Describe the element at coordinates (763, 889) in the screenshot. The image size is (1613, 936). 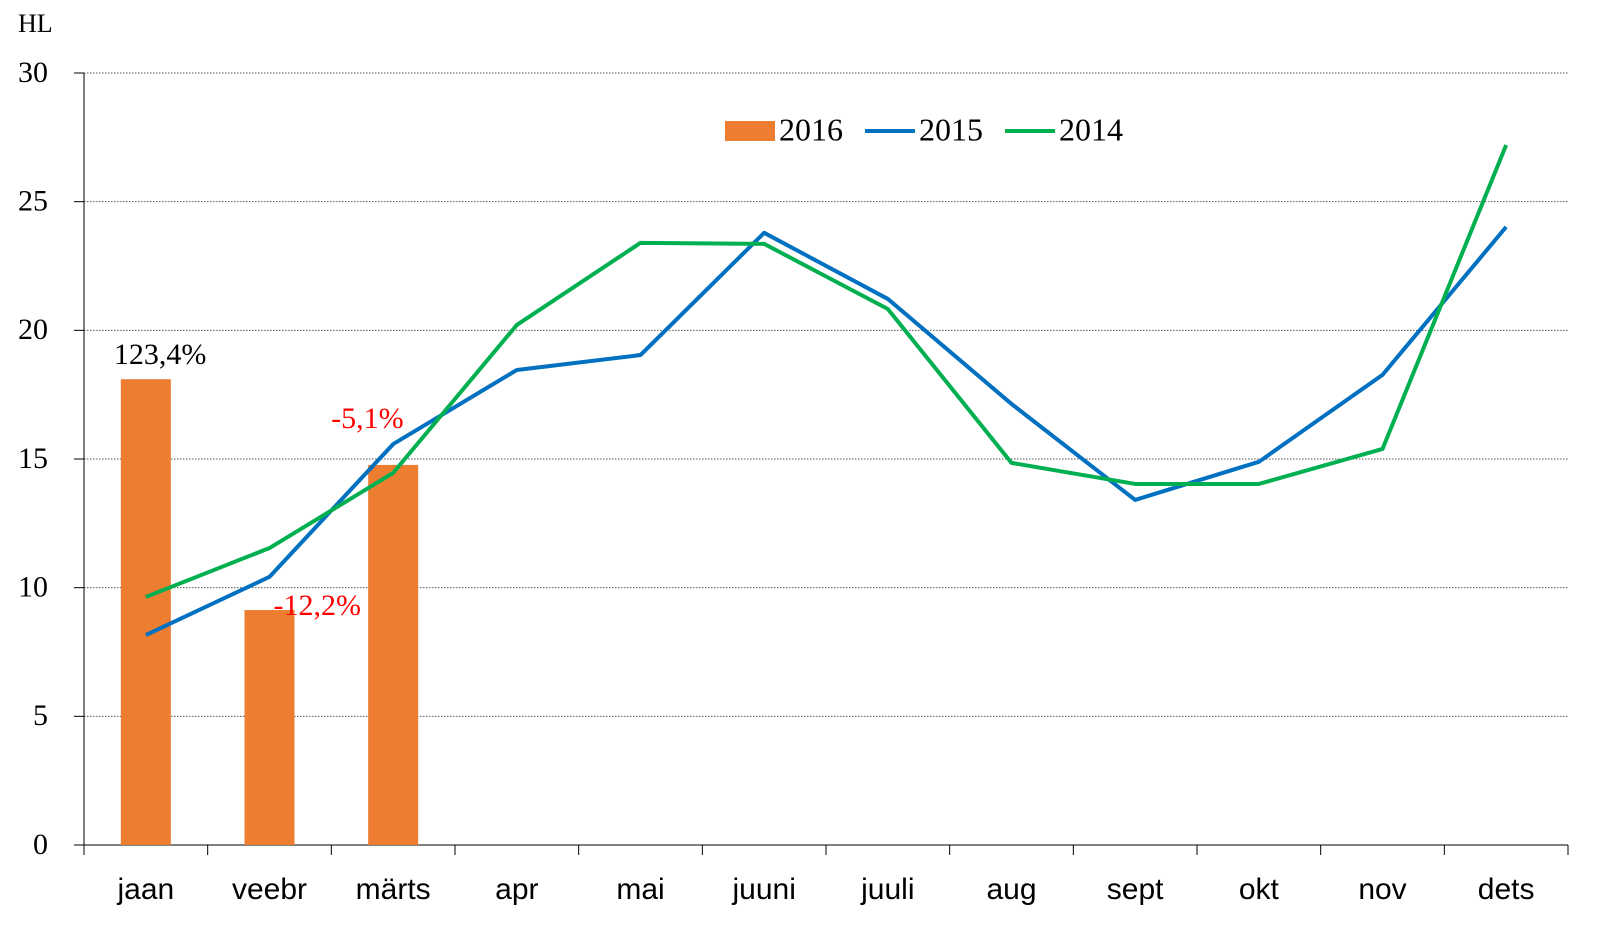
I see `x-tick-label: juuni` at that location.